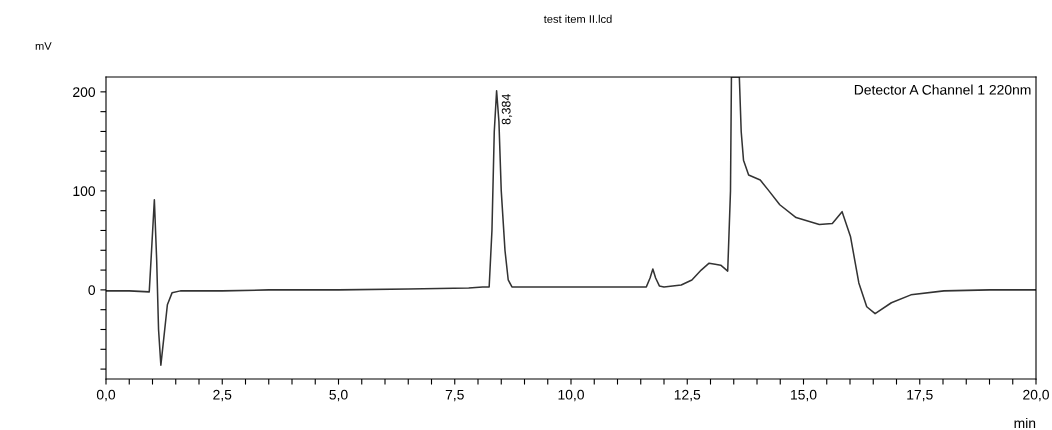 This screenshot has height=430, width=1052. I want to click on y-tick-label: 200, so click(84, 92).